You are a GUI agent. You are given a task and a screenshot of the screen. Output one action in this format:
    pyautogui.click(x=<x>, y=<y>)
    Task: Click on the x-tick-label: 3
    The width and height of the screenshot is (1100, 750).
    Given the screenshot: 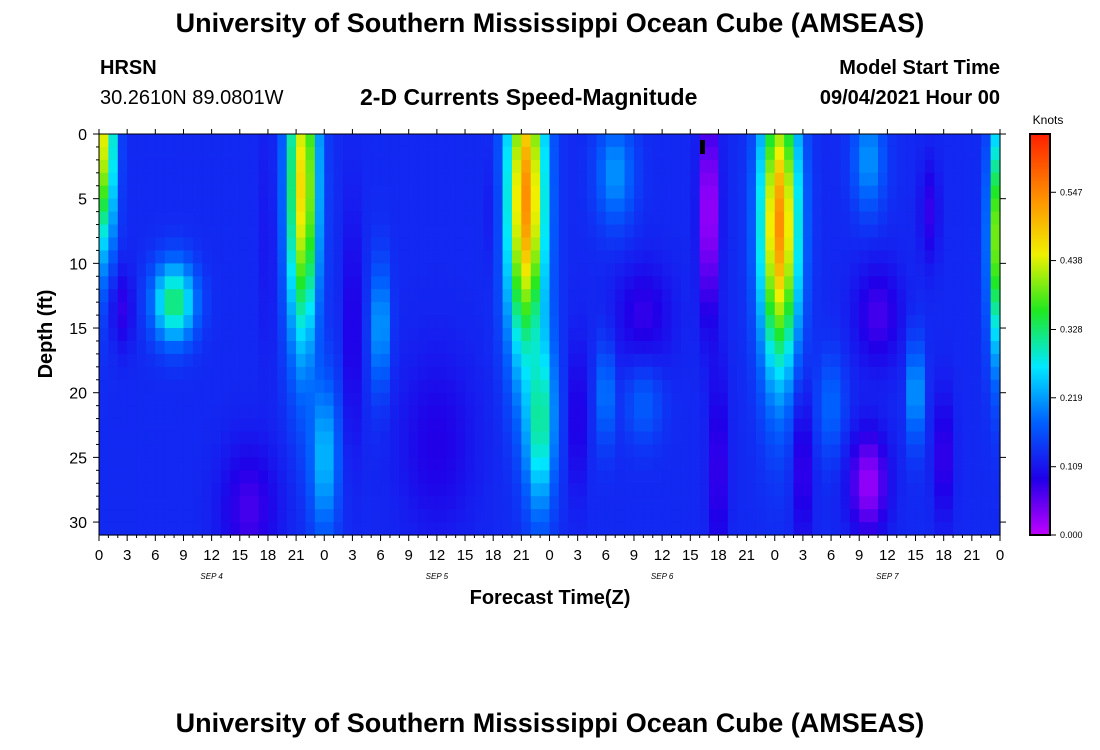 What is the action you would take?
    pyautogui.click(x=577, y=555)
    